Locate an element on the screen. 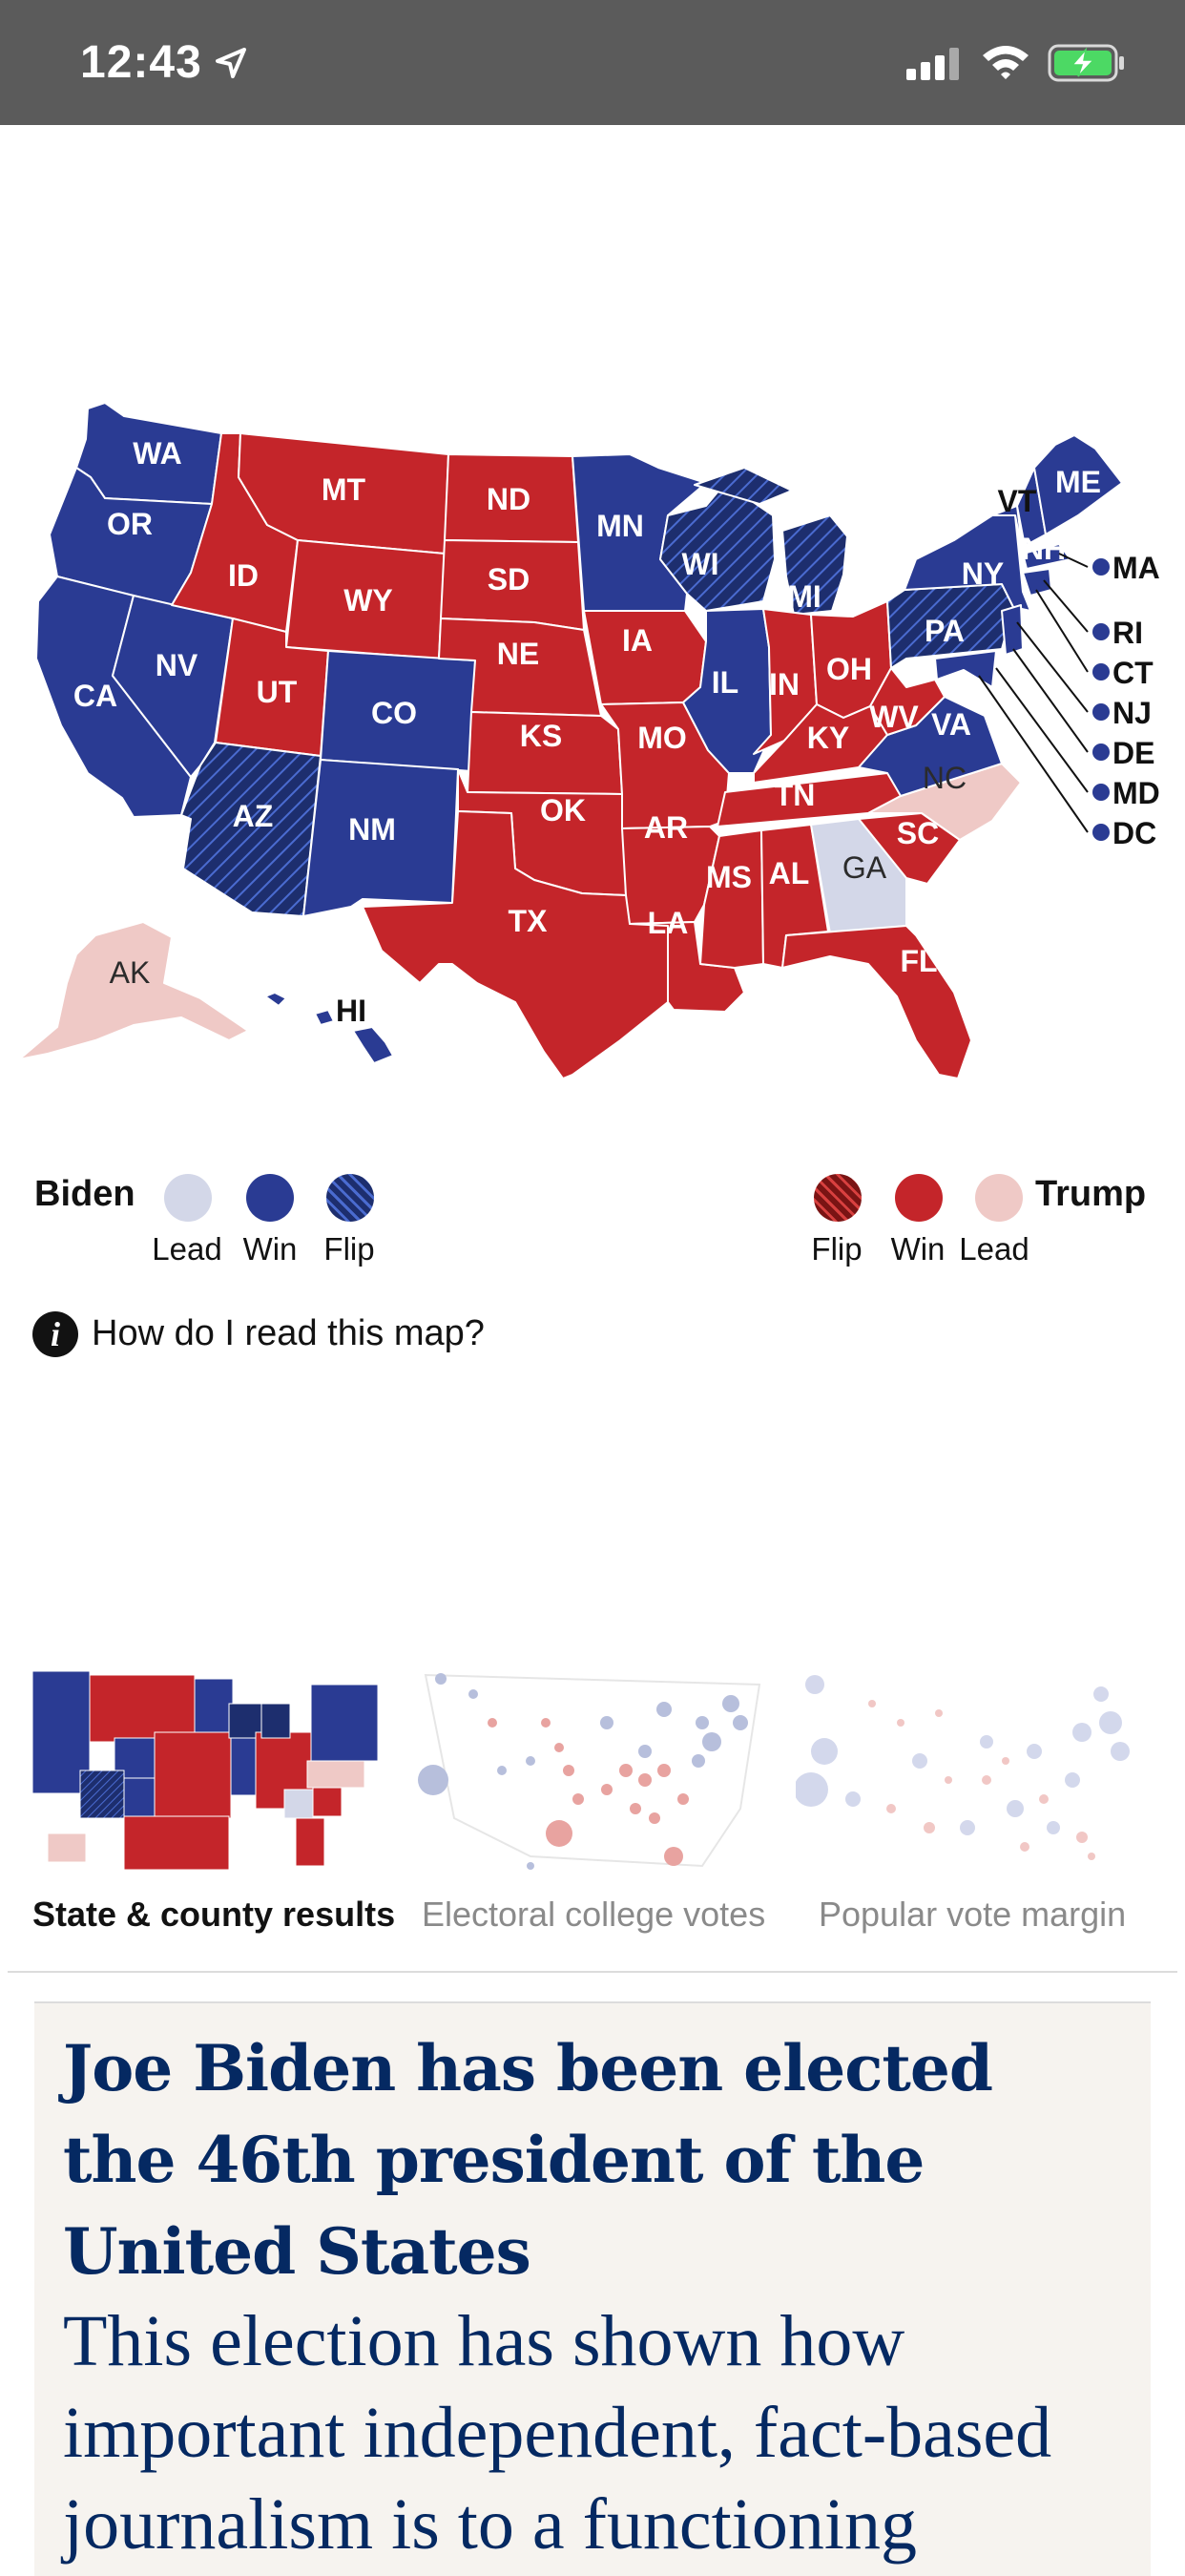  label-mn: MN is located at coordinates (620, 526).